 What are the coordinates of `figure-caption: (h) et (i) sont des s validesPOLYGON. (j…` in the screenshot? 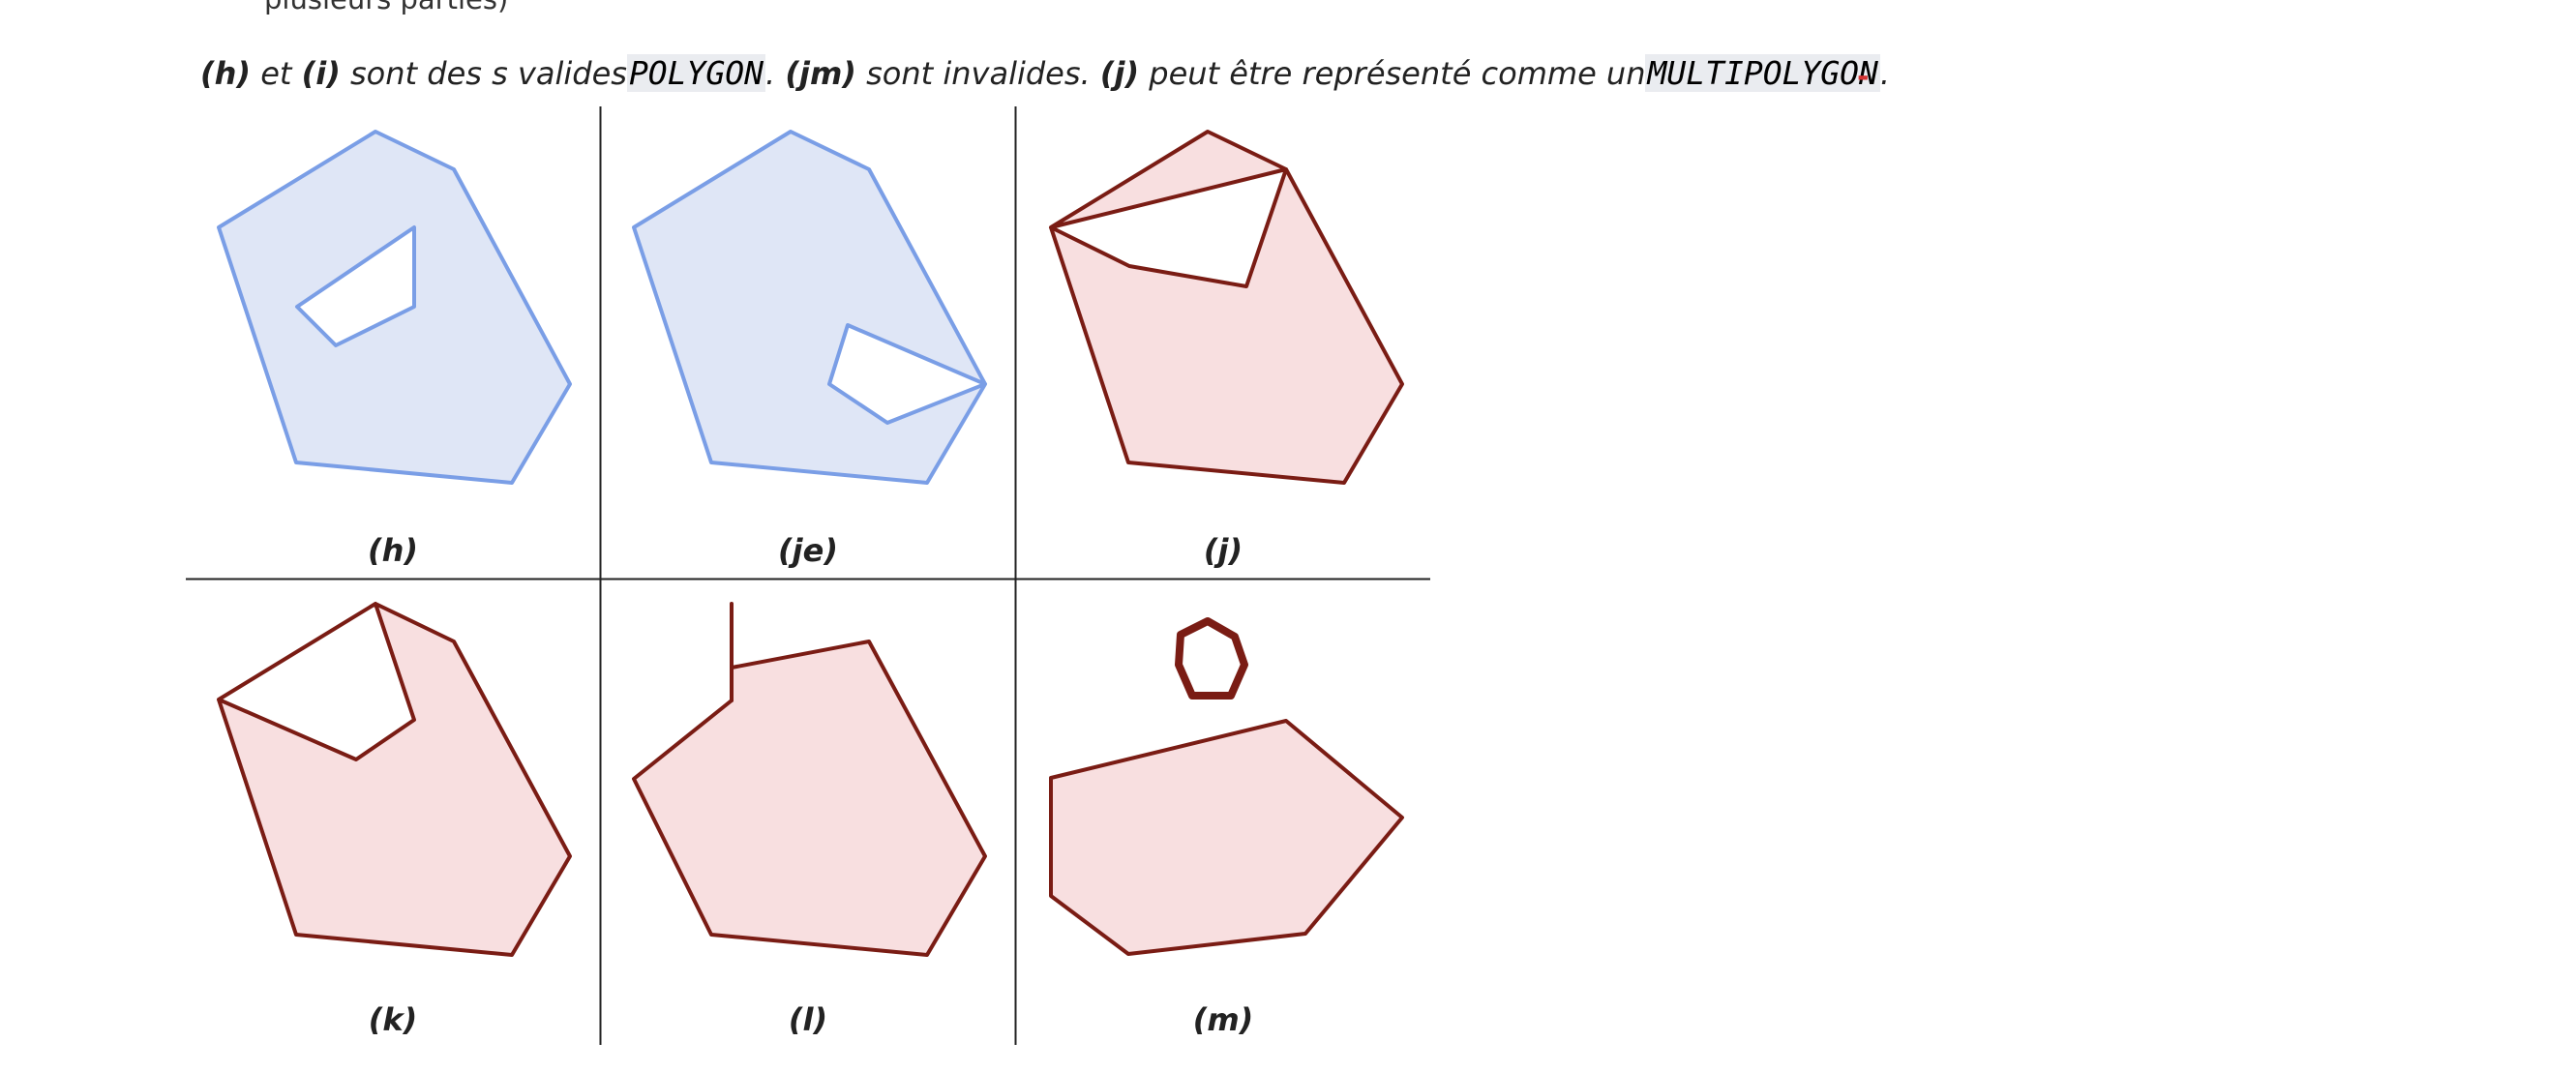 It's located at (1045, 73).